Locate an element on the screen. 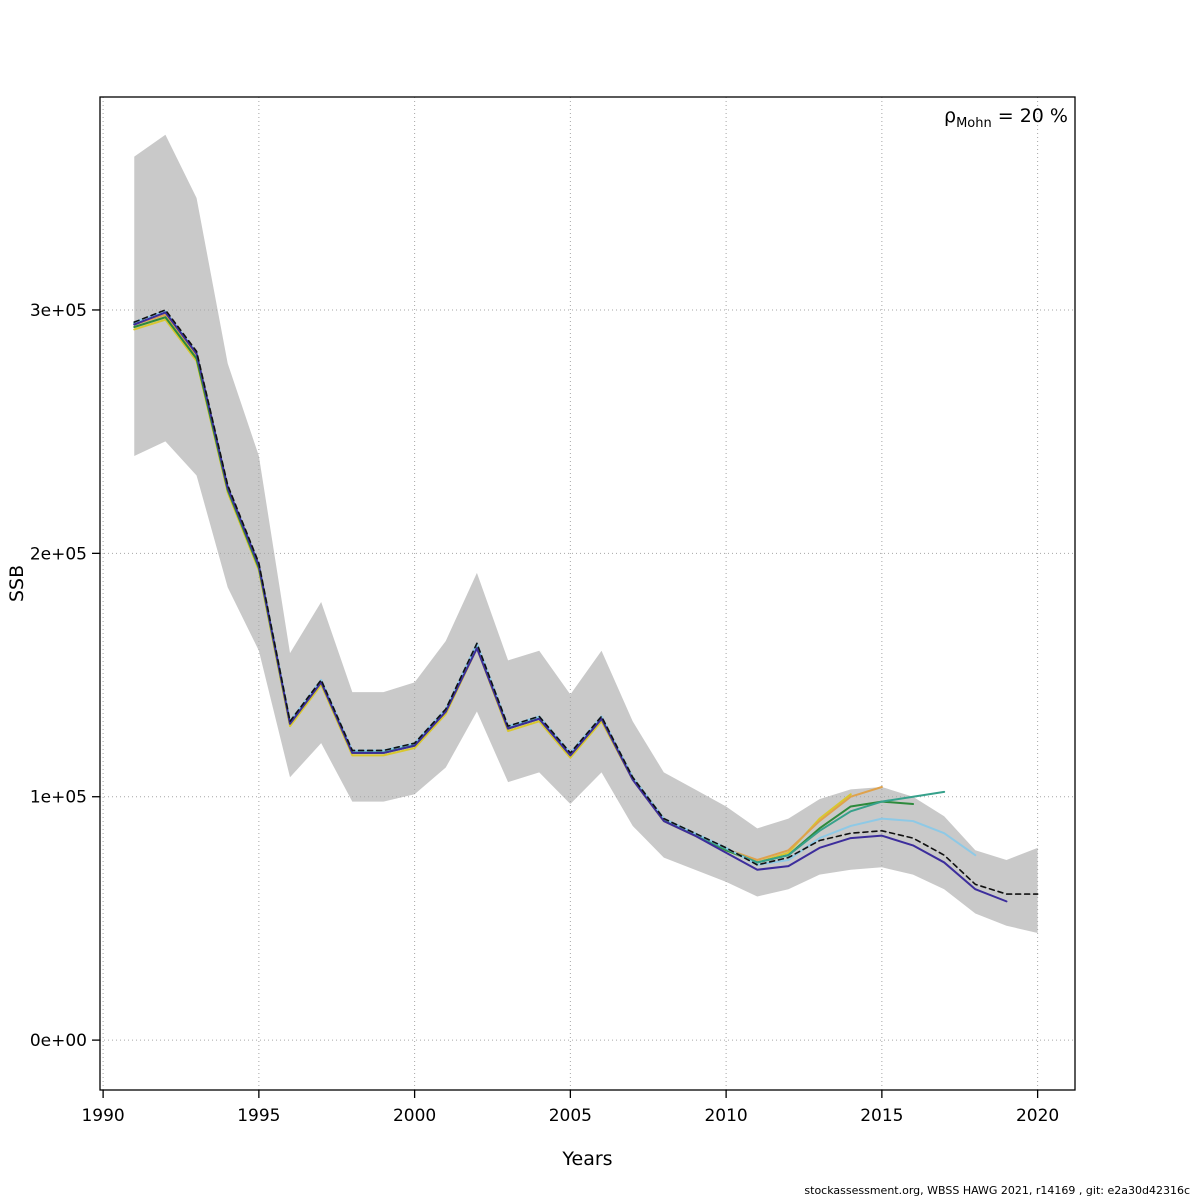  y-tick-label: 1e+05 is located at coordinates (58, 798).